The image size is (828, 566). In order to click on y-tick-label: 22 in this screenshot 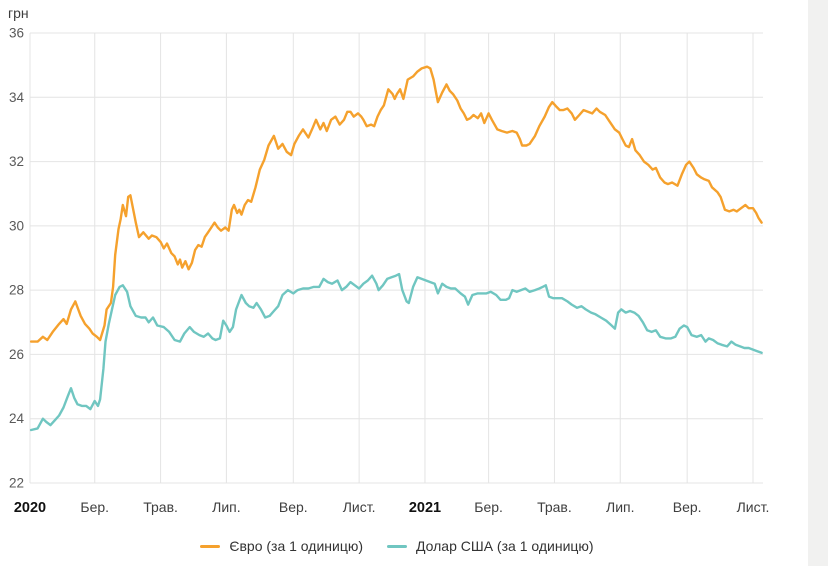, I will do `click(16, 483)`.